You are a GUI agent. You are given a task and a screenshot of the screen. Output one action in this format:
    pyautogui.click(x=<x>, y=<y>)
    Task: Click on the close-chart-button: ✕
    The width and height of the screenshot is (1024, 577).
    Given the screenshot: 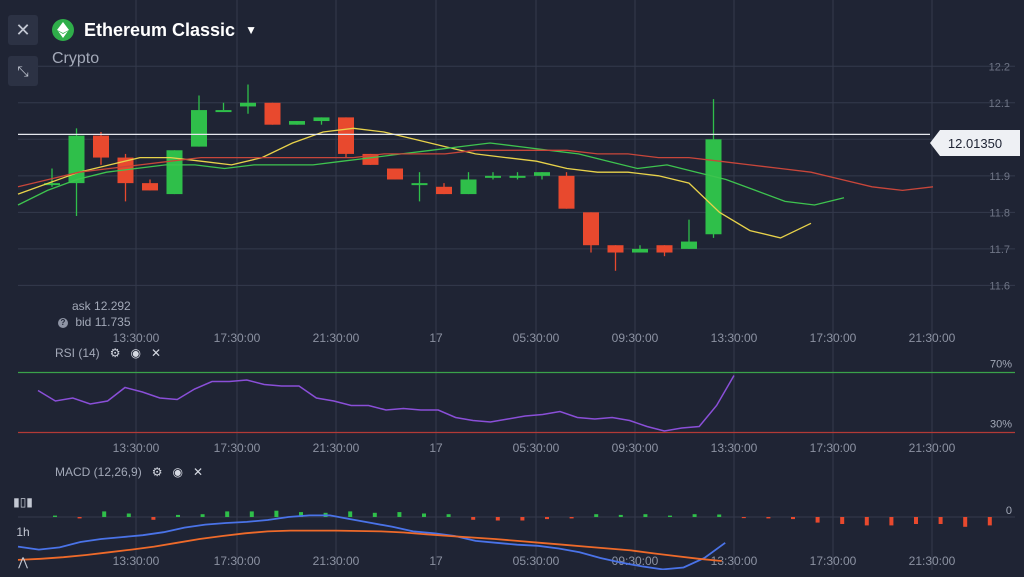 What is the action you would take?
    pyautogui.click(x=23, y=30)
    